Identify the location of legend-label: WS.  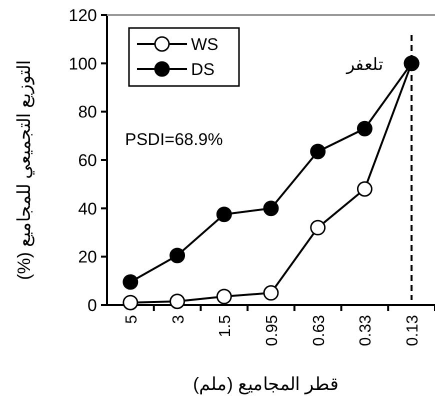
(204, 44).